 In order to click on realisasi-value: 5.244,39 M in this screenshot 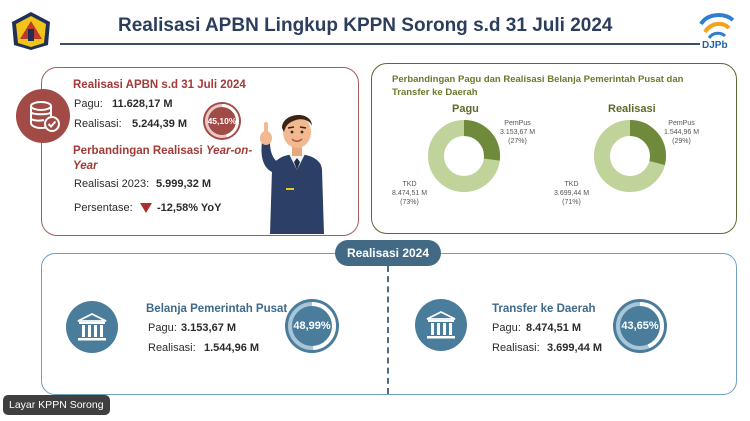, I will do `click(160, 124)`.